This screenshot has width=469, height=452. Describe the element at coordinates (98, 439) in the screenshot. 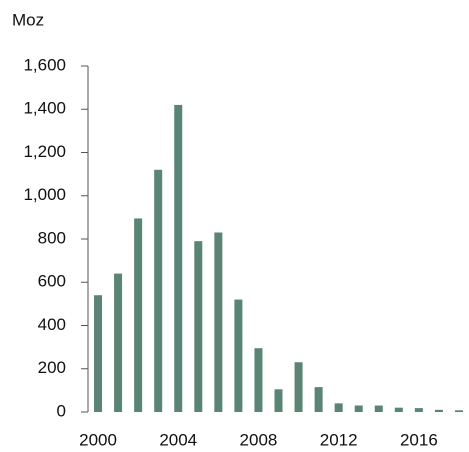

I see `x-tick-label: 2000` at that location.